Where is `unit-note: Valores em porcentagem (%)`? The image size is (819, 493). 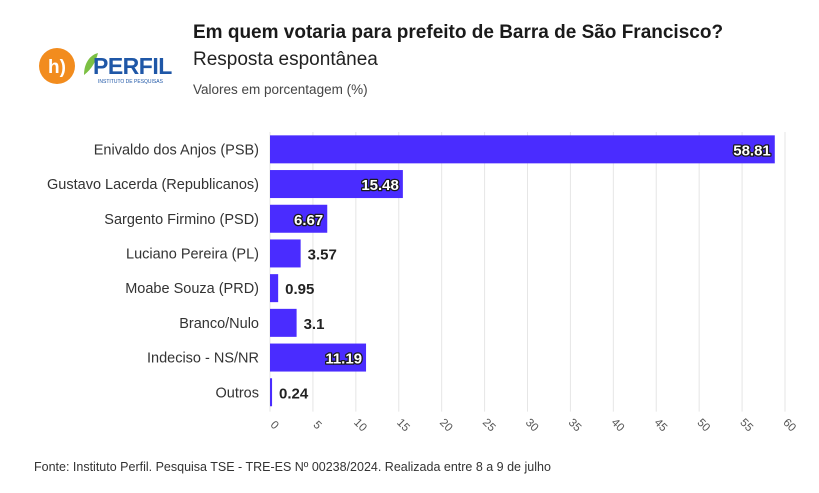 unit-note: Valores em porcentagem (%) is located at coordinates (280, 89).